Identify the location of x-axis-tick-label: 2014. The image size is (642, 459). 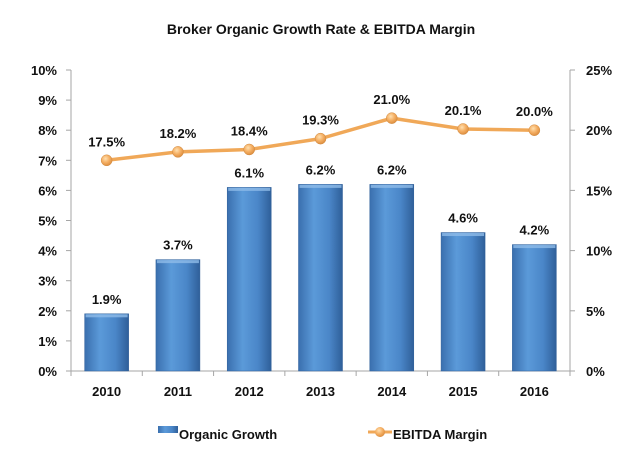
(392, 391).